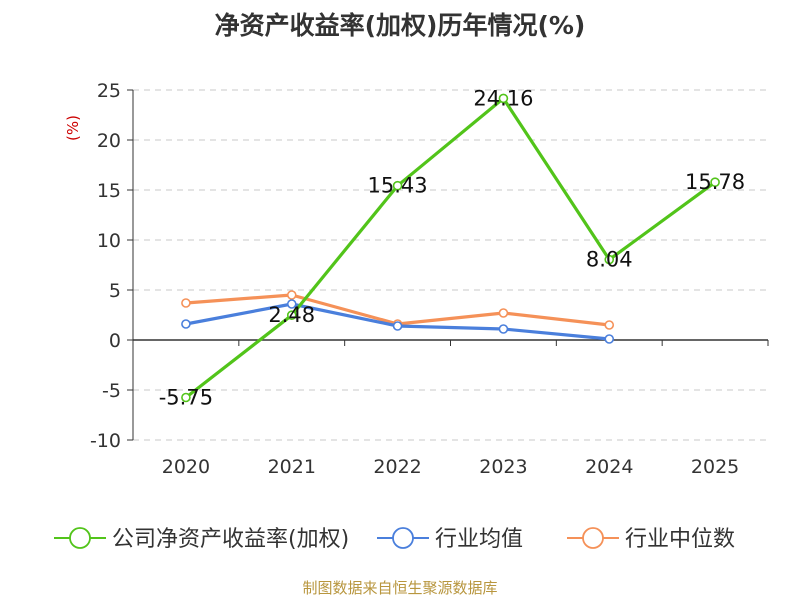 The height and width of the screenshot is (600, 800). Describe the element at coordinates (397, 467) in the screenshot. I see `x-tick-label: 2022` at that location.